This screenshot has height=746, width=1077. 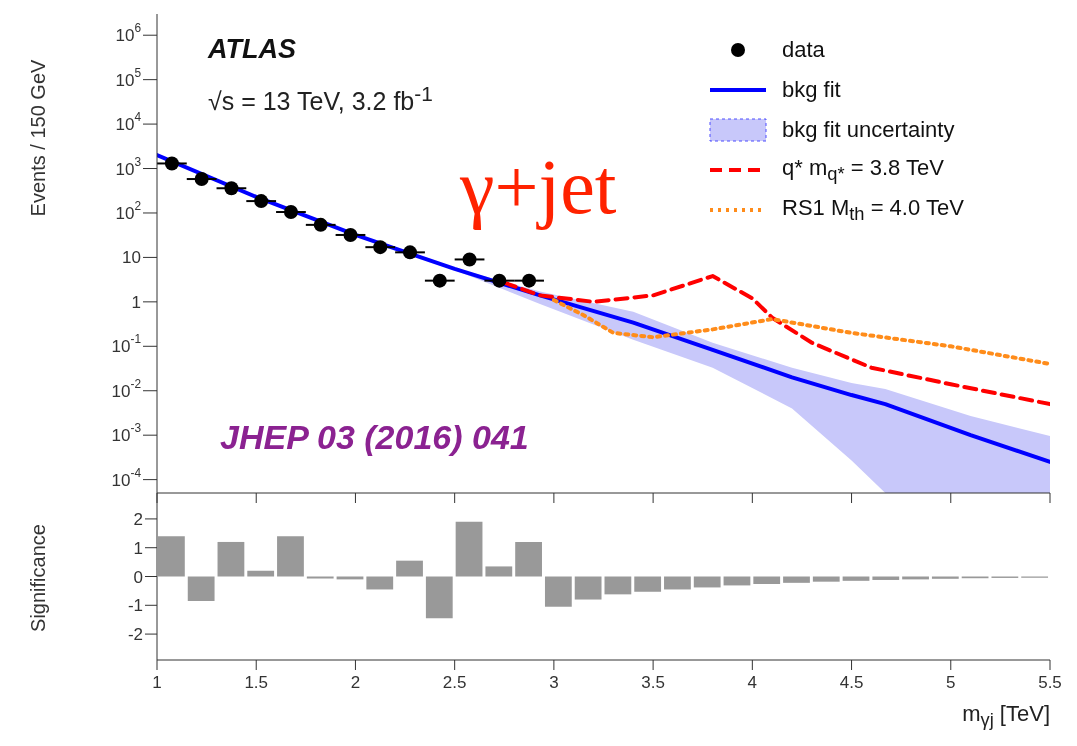 I want to click on line-series, so click(x=800, y=332).